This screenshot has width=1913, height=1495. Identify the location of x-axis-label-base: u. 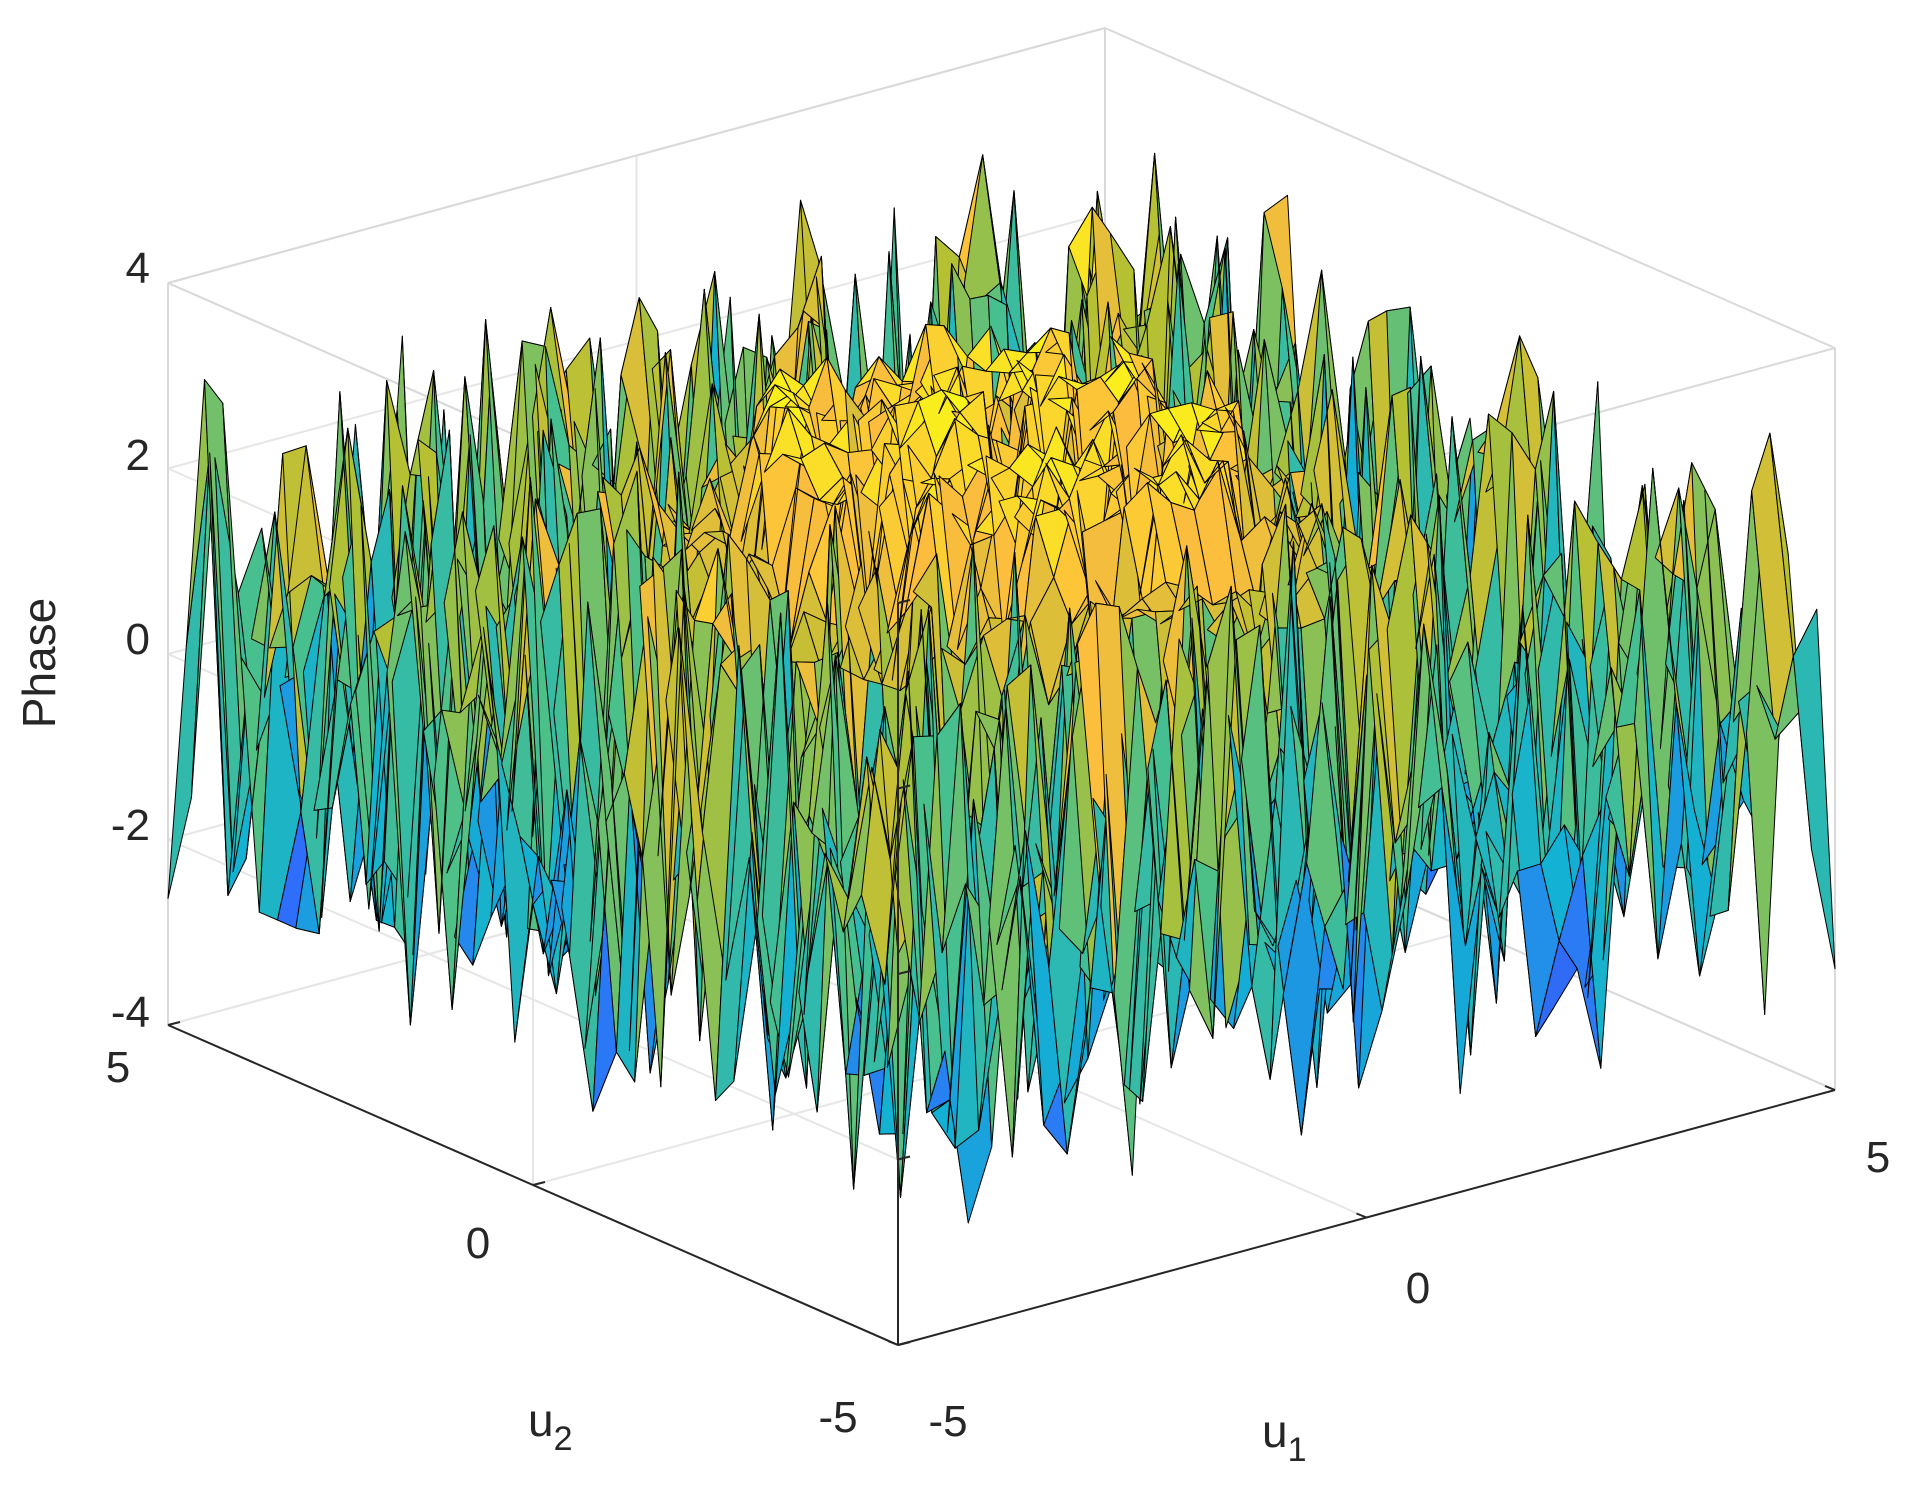
(1275, 1431).